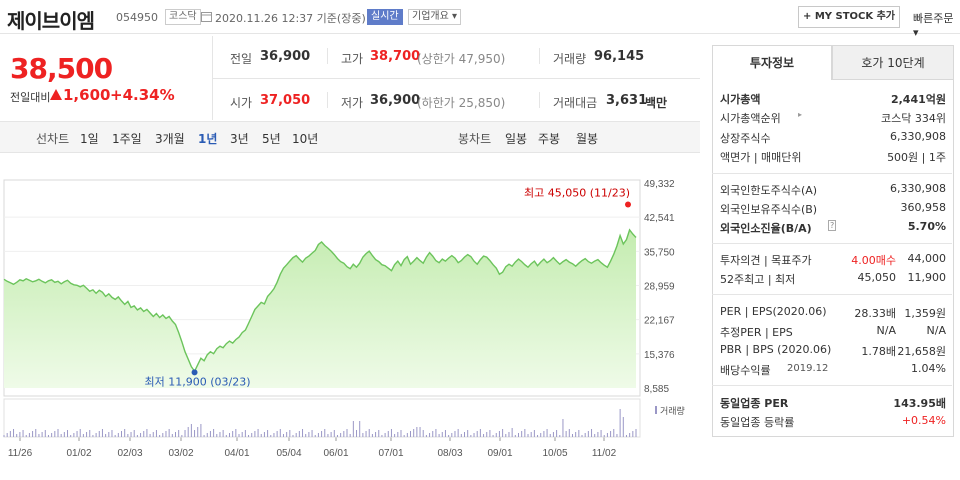 This screenshot has height=480, width=960. Describe the element at coordinates (936, 330) in the screenshot. I see `est-eps-value: N/A` at that location.